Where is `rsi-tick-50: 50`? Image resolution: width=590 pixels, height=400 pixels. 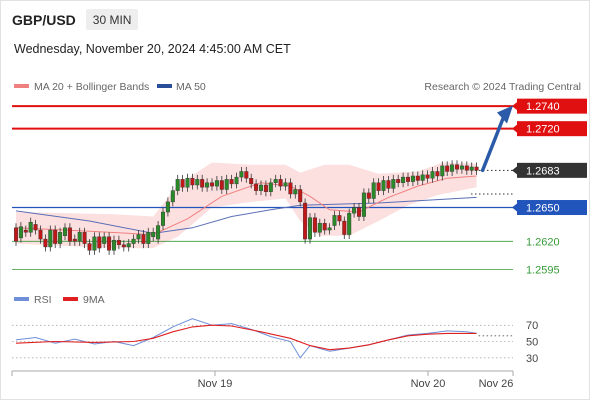 rsi-tick-50: 50 is located at coordinates (532, 343).